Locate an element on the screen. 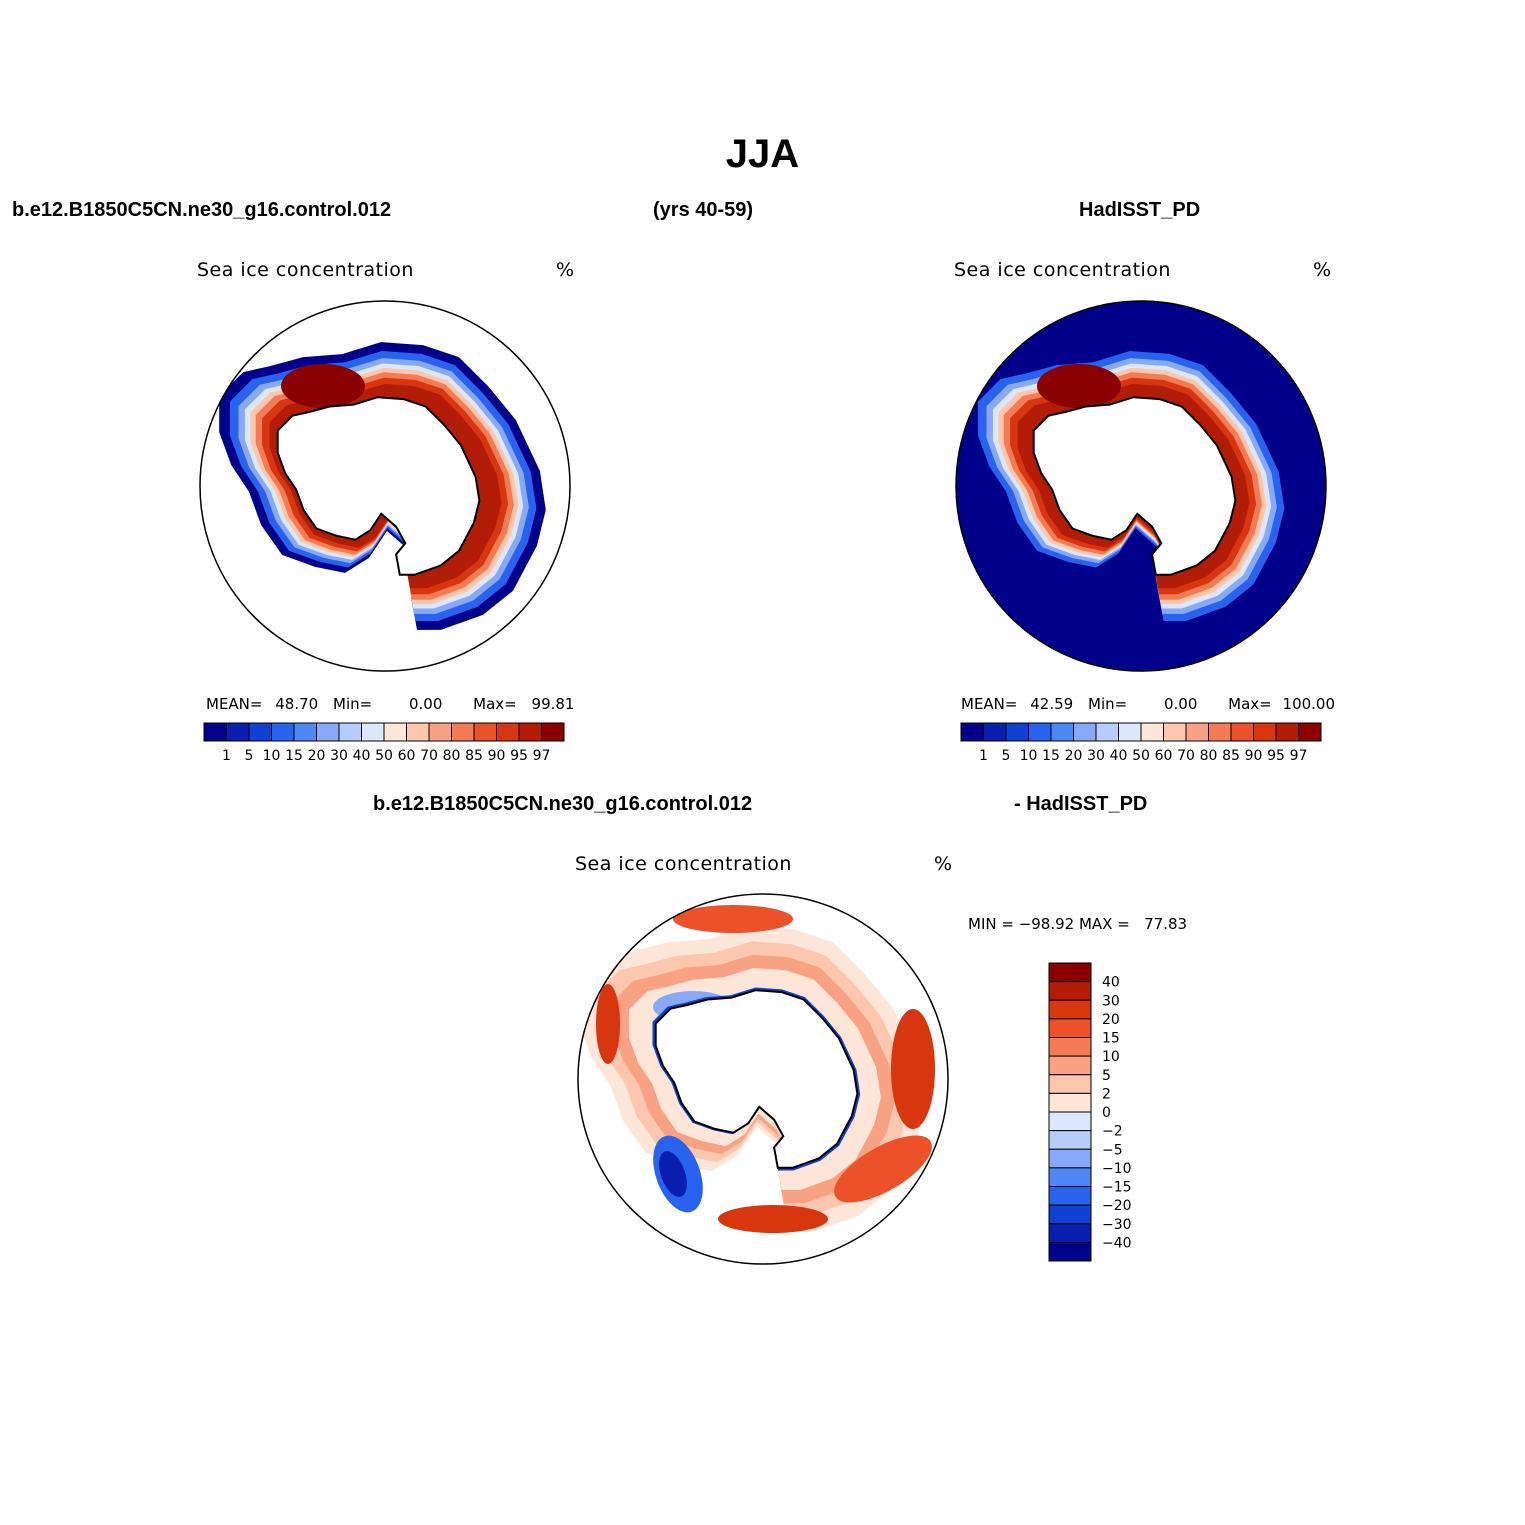 This screenshot has width=1525, height=1525. model-colorbar-label: 50 is located at coordinates (384, 756).